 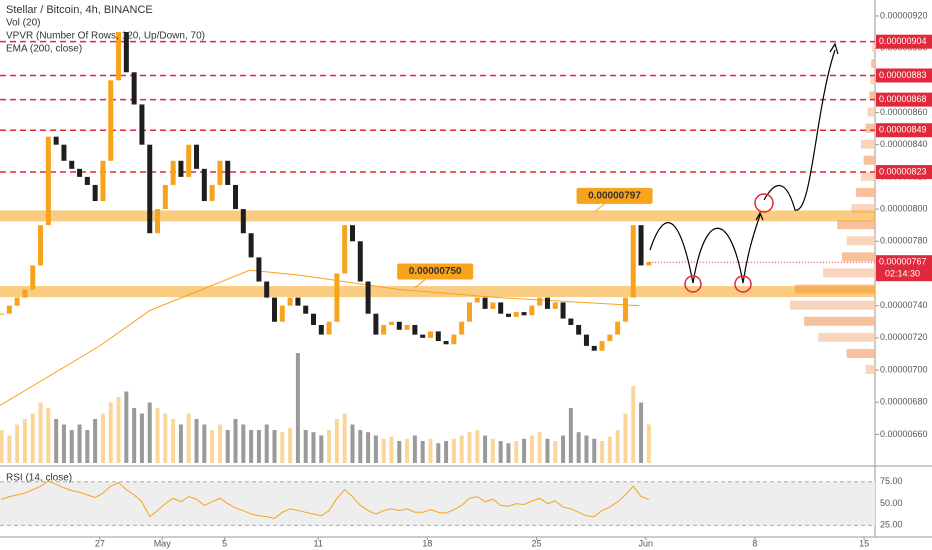 What do you see at coordinates (705, 249) in the screenshot?
I see `wave-path` at bounding box center [705, 249].